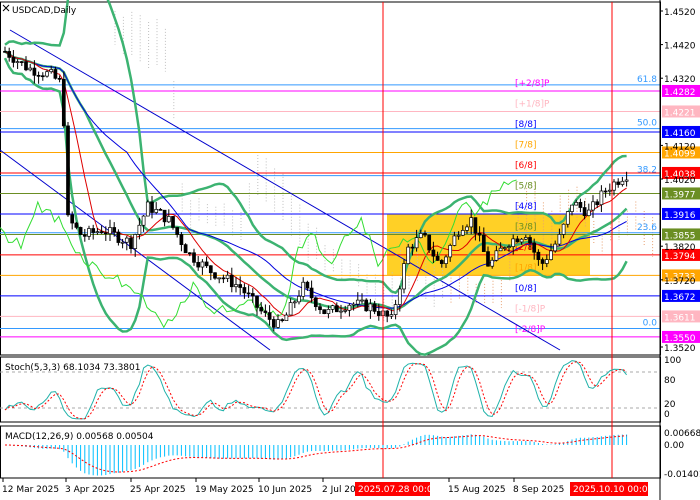 This screenshot has width=700, height=500. I want to click on time-marker-tag, so click(609, 489).